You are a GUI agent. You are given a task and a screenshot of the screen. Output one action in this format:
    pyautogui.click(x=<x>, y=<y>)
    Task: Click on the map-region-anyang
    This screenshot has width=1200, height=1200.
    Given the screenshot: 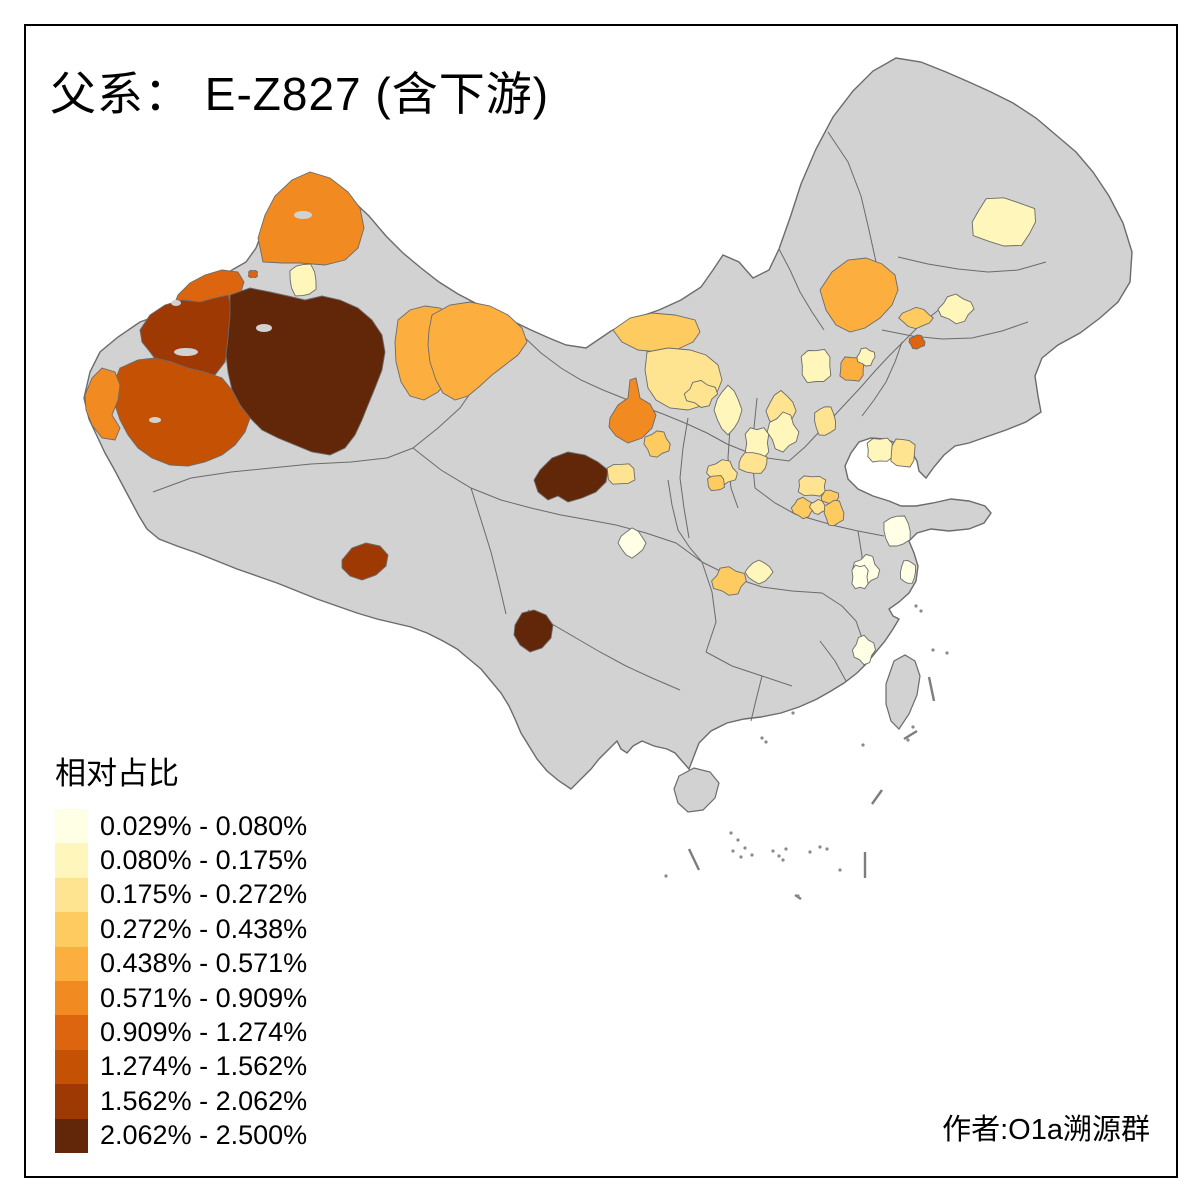 What is the action you would take?
    pyautogui.click(x=812, y=486)
    